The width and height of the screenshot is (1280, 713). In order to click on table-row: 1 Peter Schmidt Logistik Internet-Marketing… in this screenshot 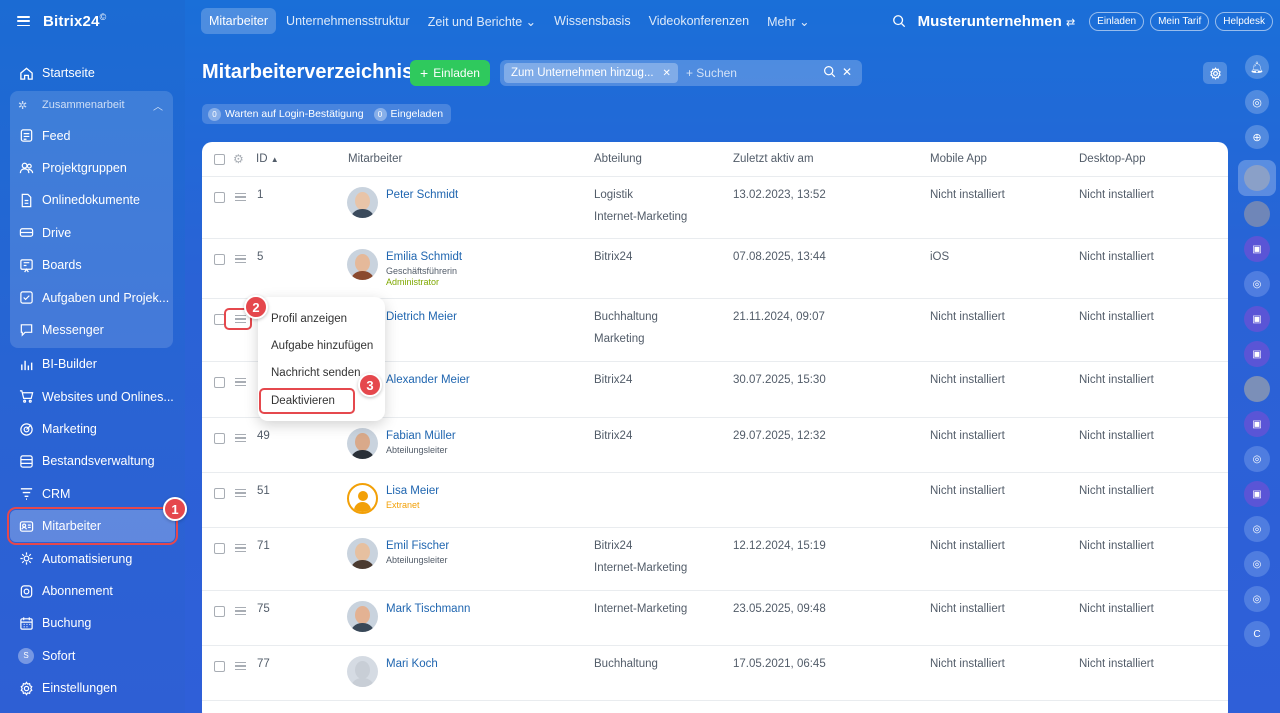, I will do `click(715, 208)`.